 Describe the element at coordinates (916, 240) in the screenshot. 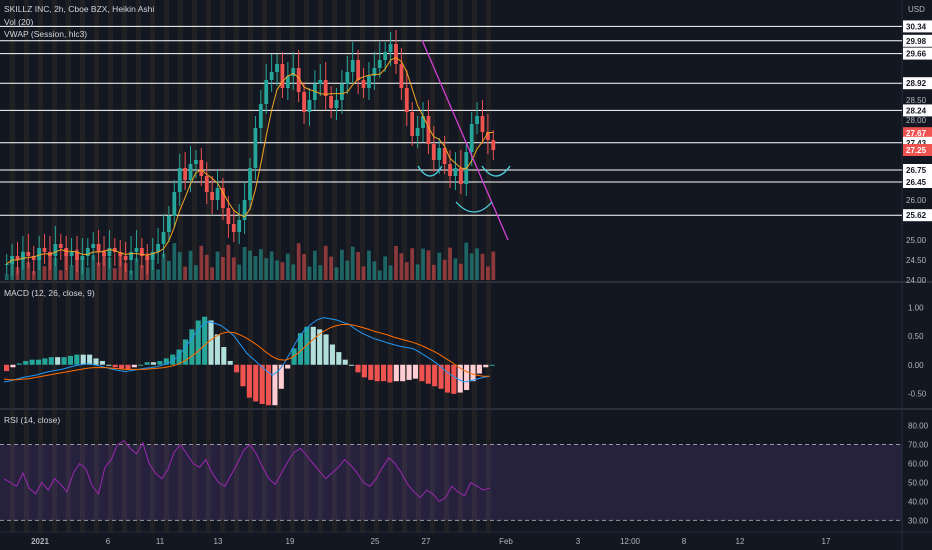

I see `price-tick: 25.00` at that location.